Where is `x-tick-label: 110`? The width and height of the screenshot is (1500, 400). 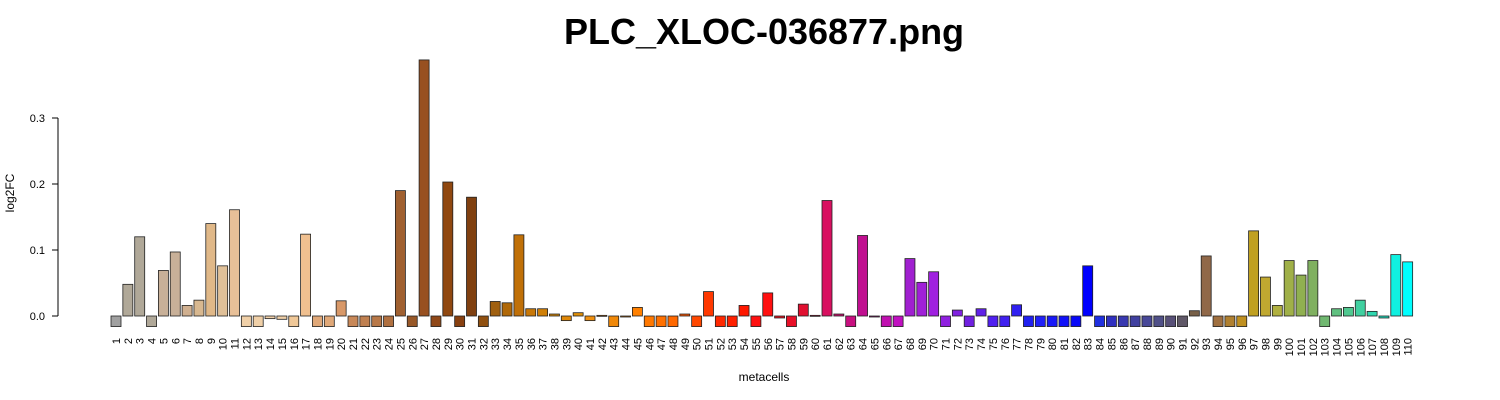
x-tick-label: 110 is located at coordinates (1409, 347).